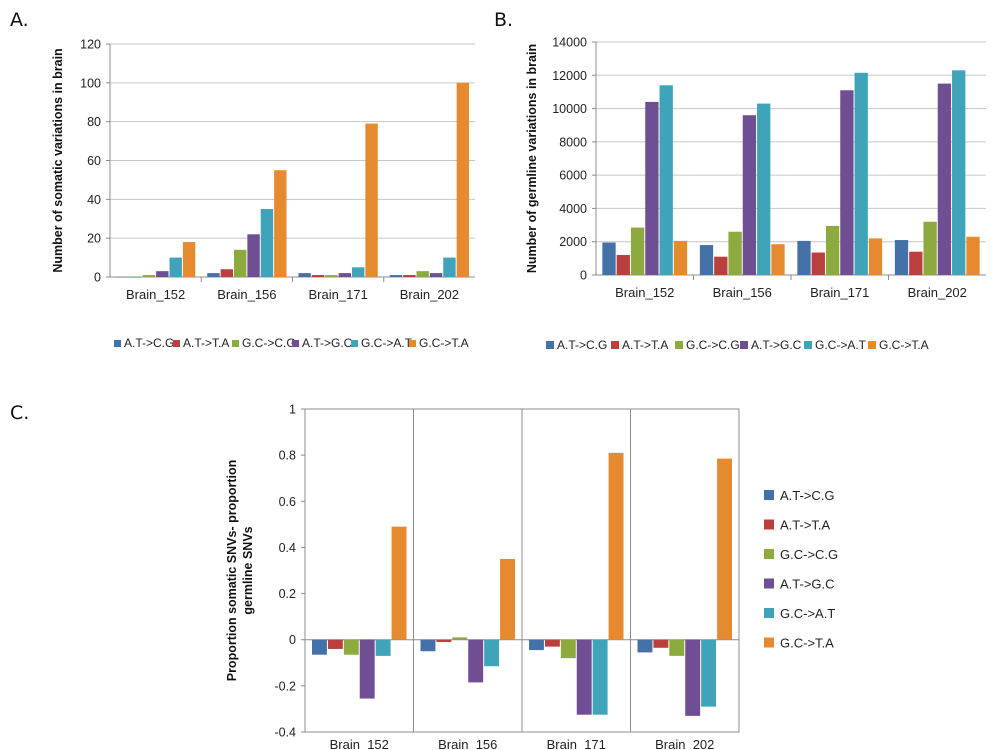 This screenshot has height=750, width=1000. What do you see at coordinates (503, 20) in the screenshot?
I see `panel-label-b: B.` at bounding box center [503, 20].